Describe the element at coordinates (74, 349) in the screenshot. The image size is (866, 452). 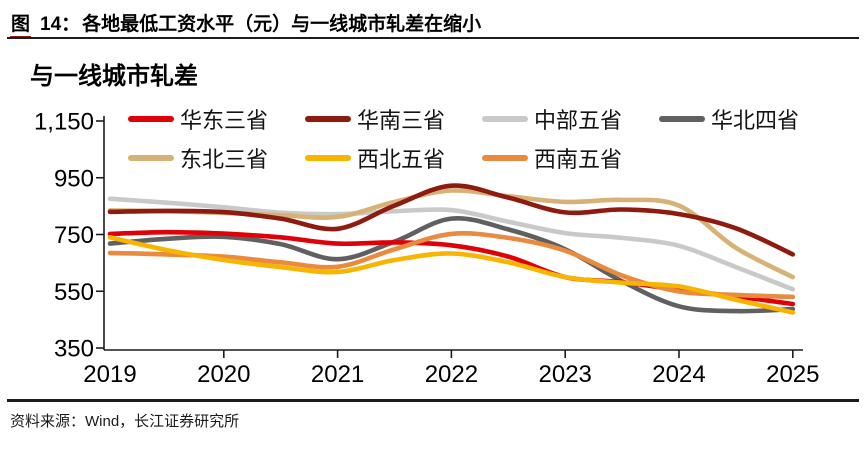
I see `y-axis-label: 350` at that location.